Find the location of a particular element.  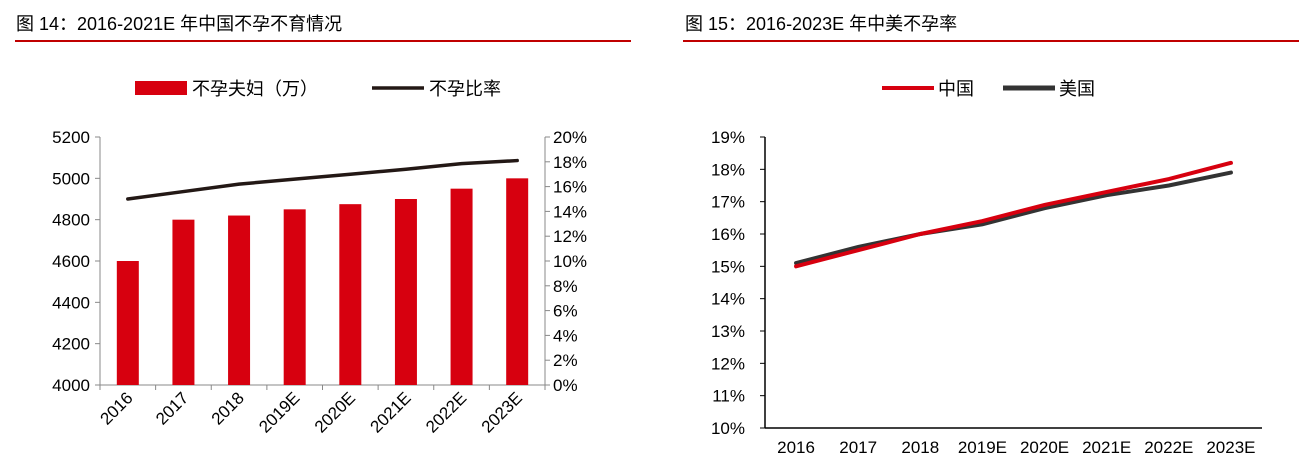

chart1-x-label: 2018 is located at coordinates (228, 408).